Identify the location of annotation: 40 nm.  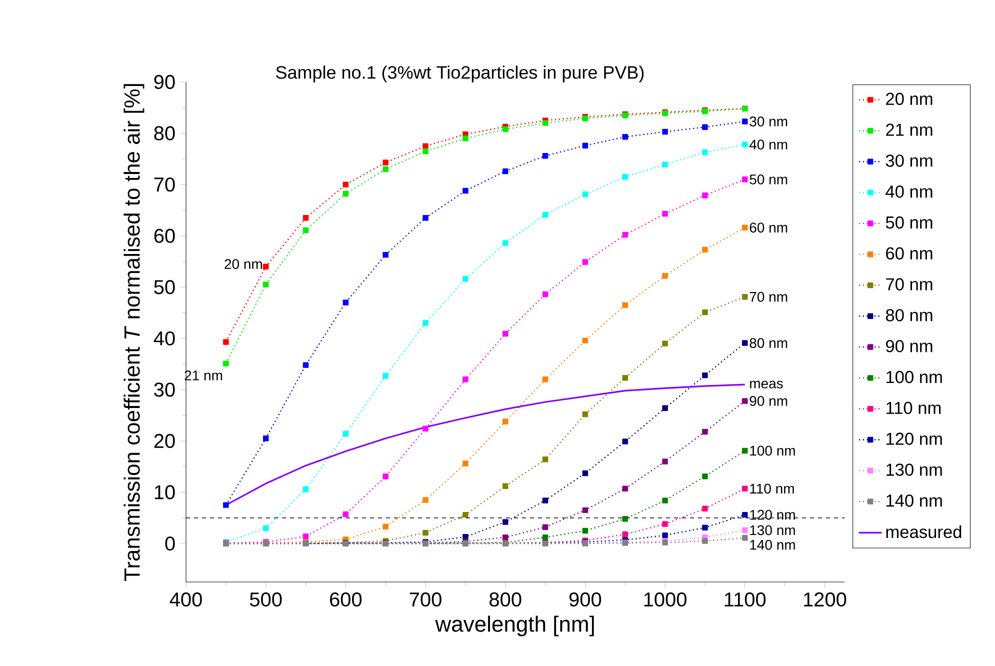
(768, 145).